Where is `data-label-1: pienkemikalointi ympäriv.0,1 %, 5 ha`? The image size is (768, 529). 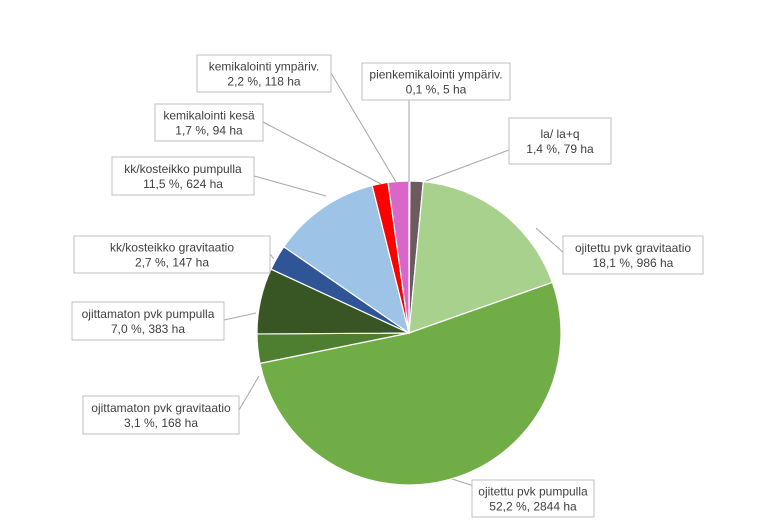 data-label-1: pienkemikalointi ympäriv.0,1 %, 5 ha is located at coordinates (436, 81).